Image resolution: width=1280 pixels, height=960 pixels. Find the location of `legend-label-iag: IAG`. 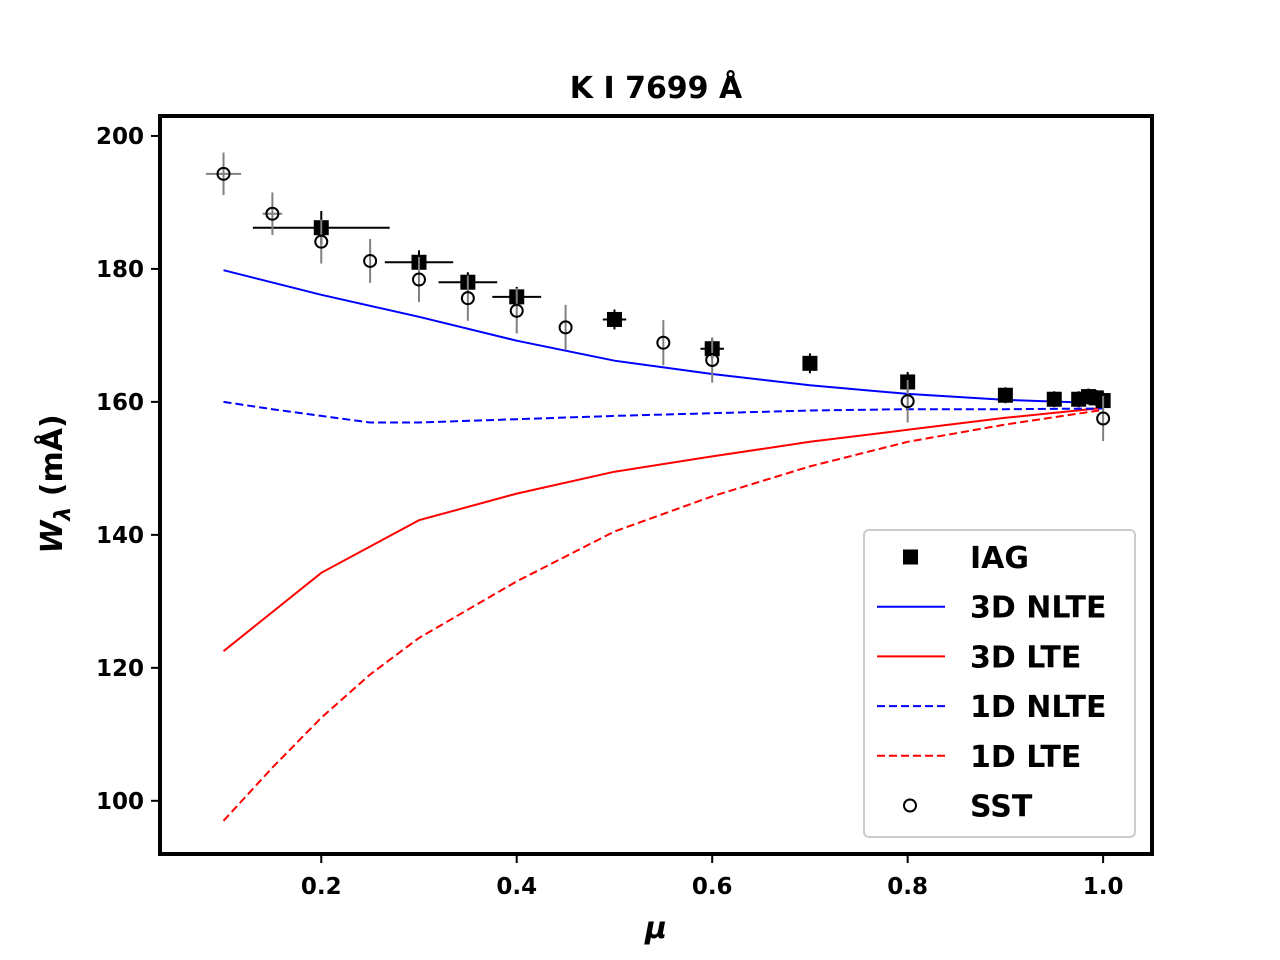

legend-label-iag: IAG is located at coordinates (999, 558).